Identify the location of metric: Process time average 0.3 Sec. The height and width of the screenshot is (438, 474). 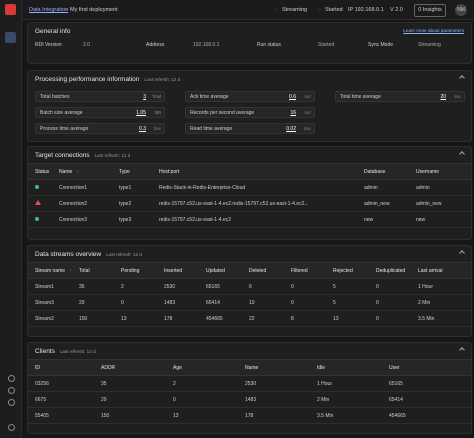
(100, 128).